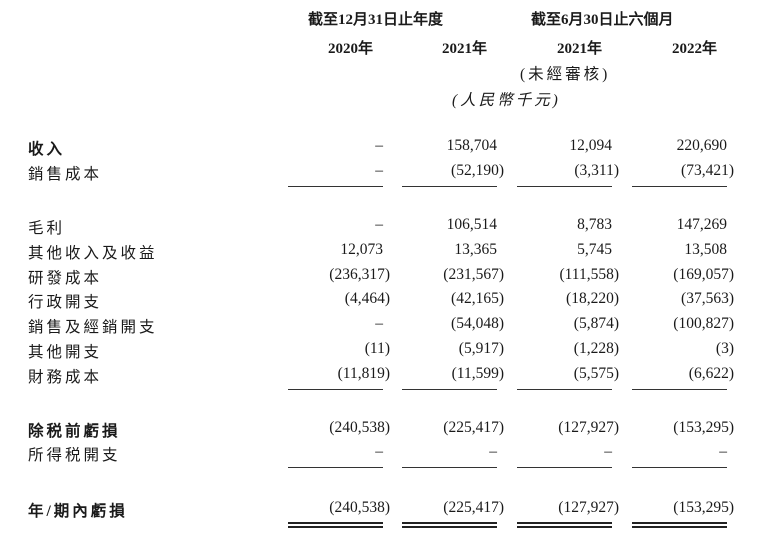 The width and height of the screenshot is (769, 541). Describe the element at coordinates (93, 253) in the screenshot. I see `row-label: 其他收入及收益` at that location.